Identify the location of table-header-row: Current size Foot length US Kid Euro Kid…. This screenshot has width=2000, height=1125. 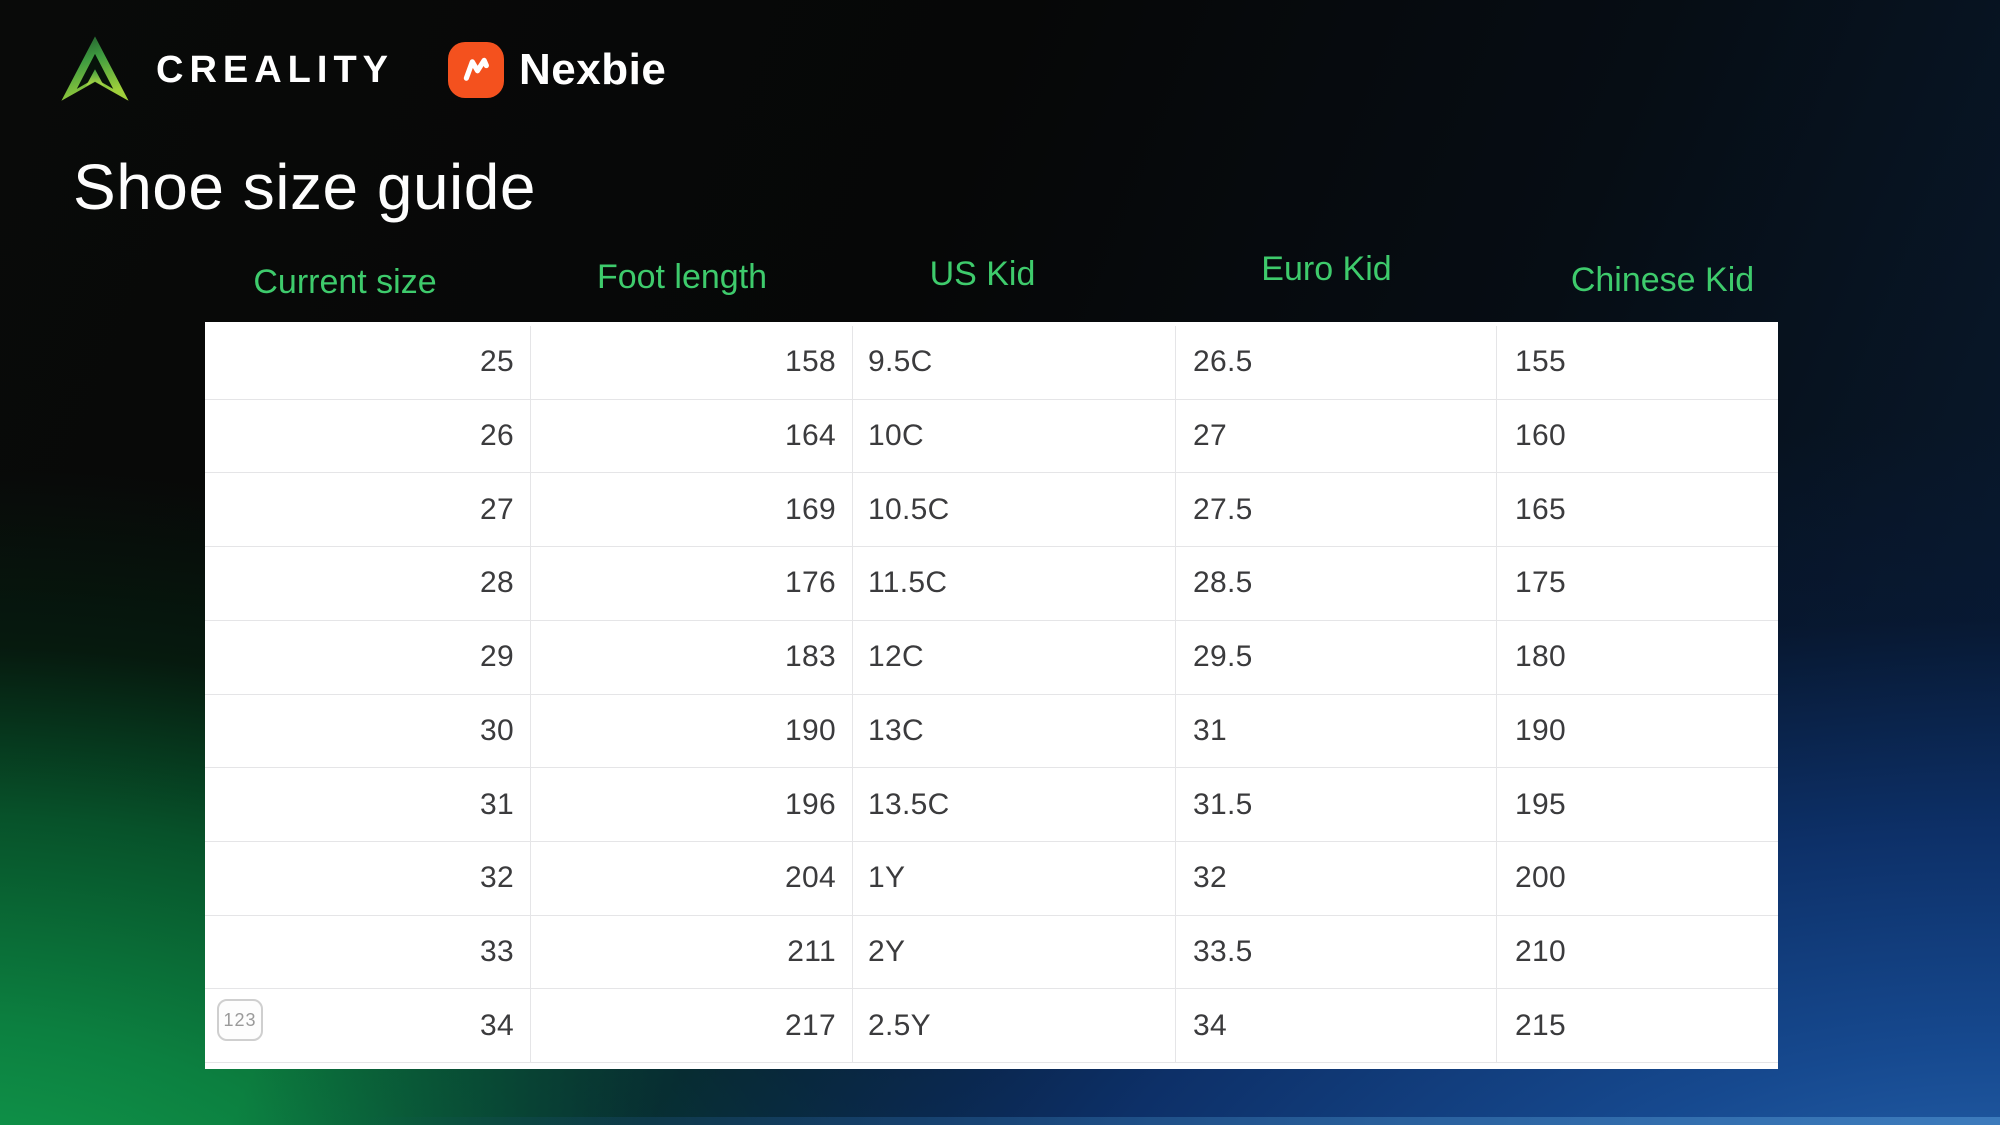
(991, 269).